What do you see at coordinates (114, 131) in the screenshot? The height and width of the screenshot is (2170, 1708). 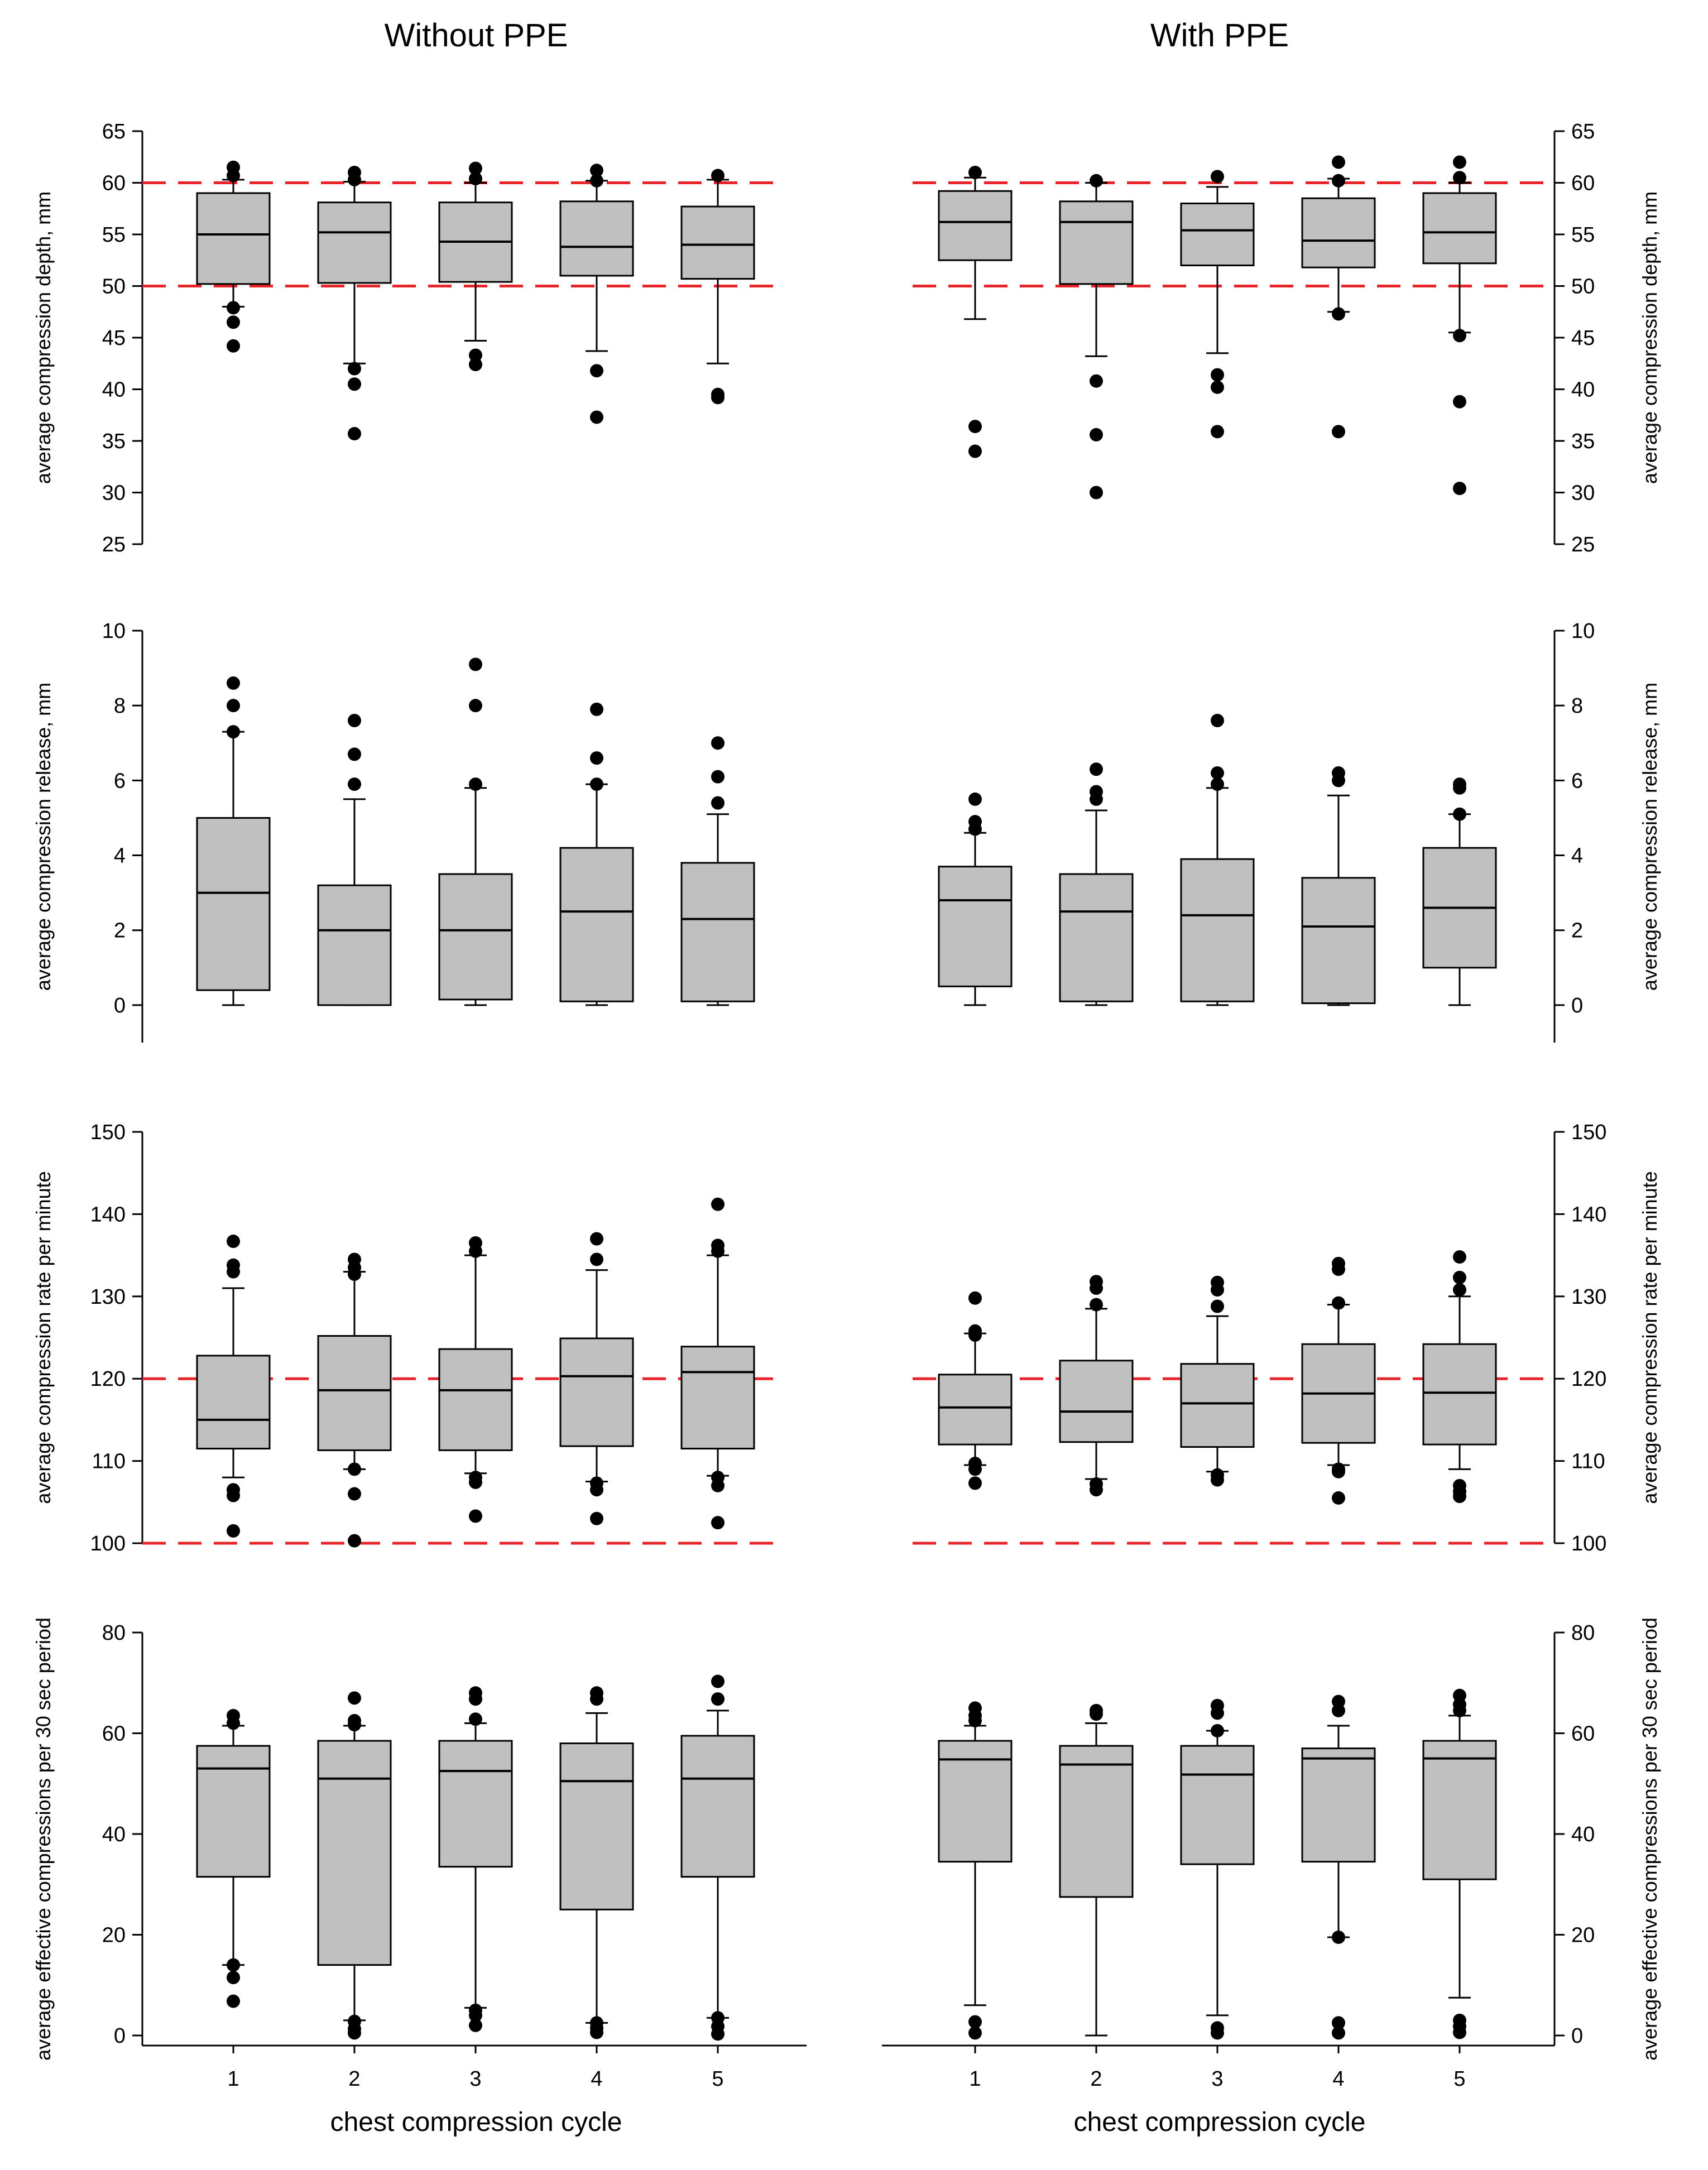 I see `panel-1-left-y-tick-label: 65` at bounding box center [114, 131].